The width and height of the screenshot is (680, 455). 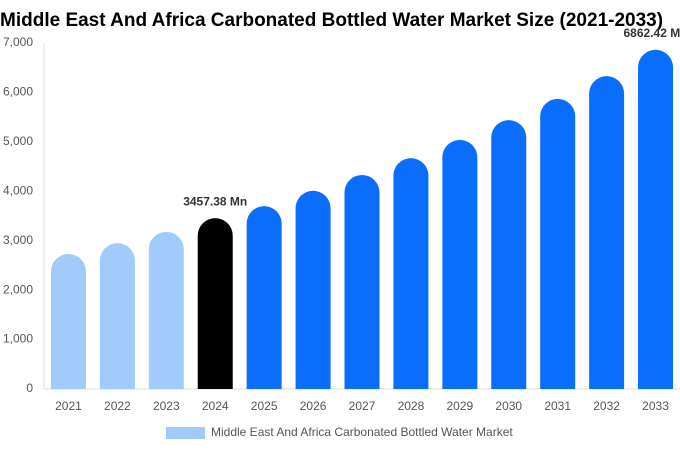 What do you see at coordinates (215, 406) in the screenshot?
I see `x-tick-label: 2024` at bounding box center [215, 406].